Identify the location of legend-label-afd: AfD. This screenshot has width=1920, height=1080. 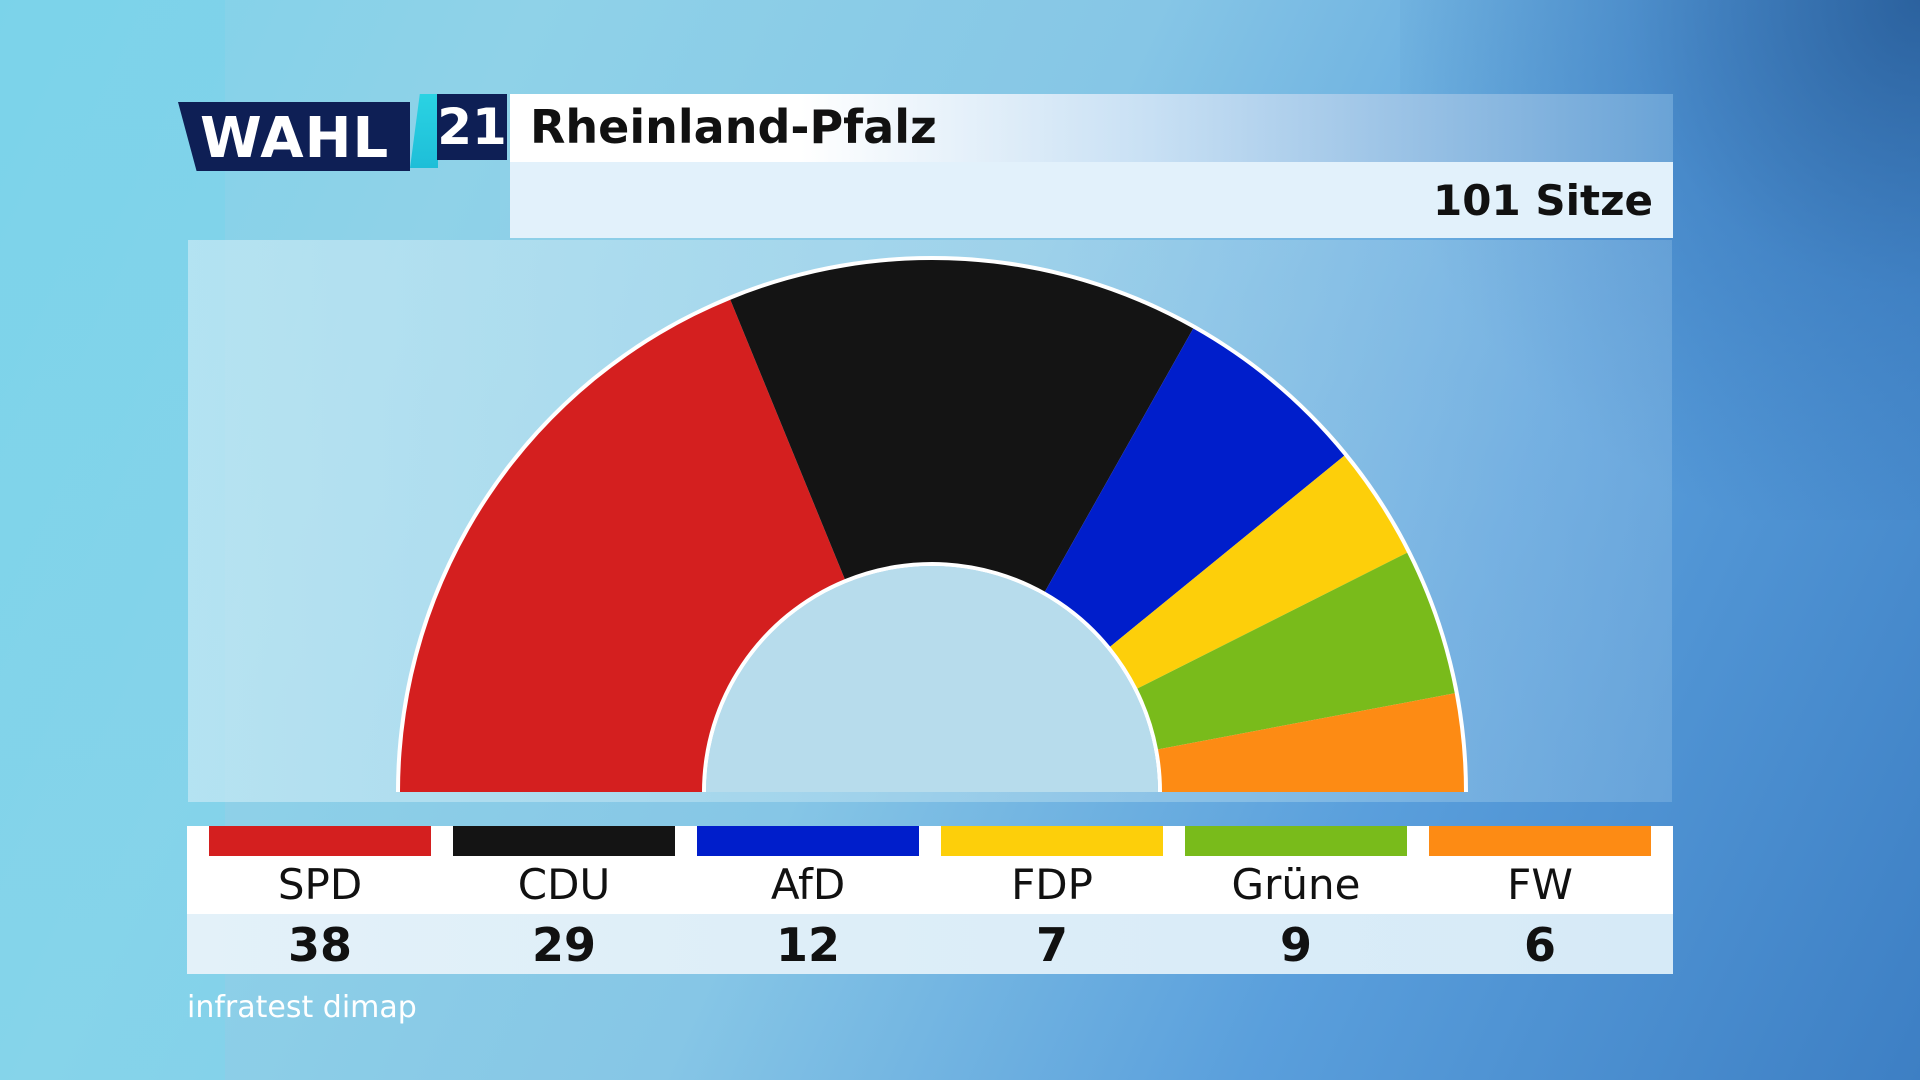
(808, 884).